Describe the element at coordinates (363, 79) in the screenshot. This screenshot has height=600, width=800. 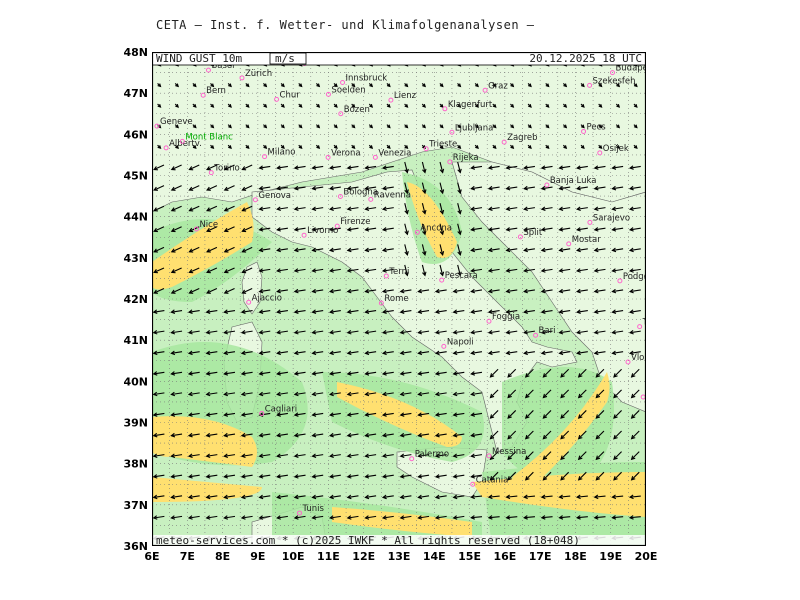
I see `city-marker: Innsbruck` at that location.